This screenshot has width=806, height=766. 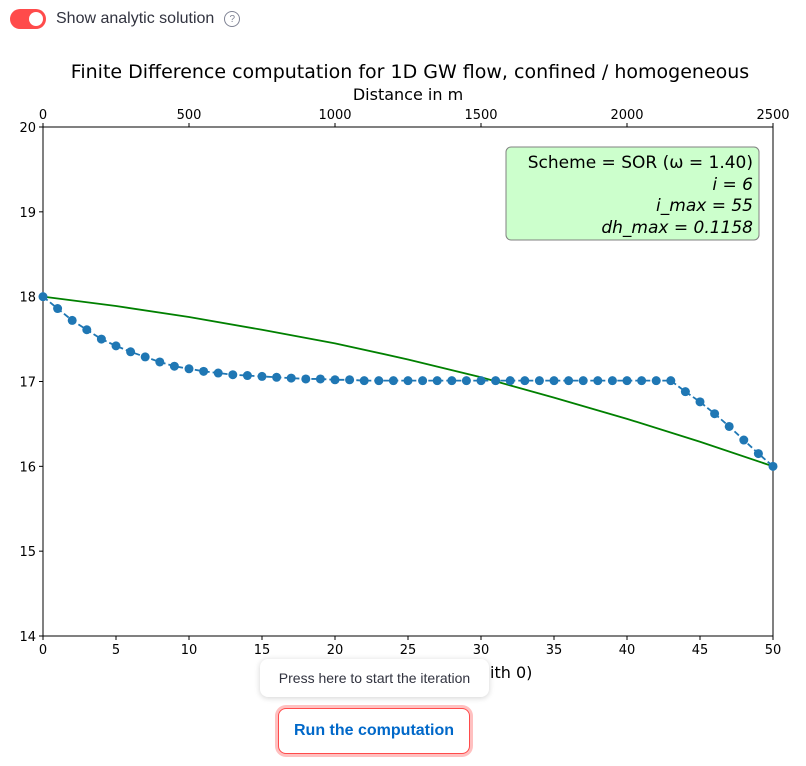 What do you see at coordinates (262, 650) in the screenshot?
I see `x-tick-label: 15` at bounding box center [262, 650].